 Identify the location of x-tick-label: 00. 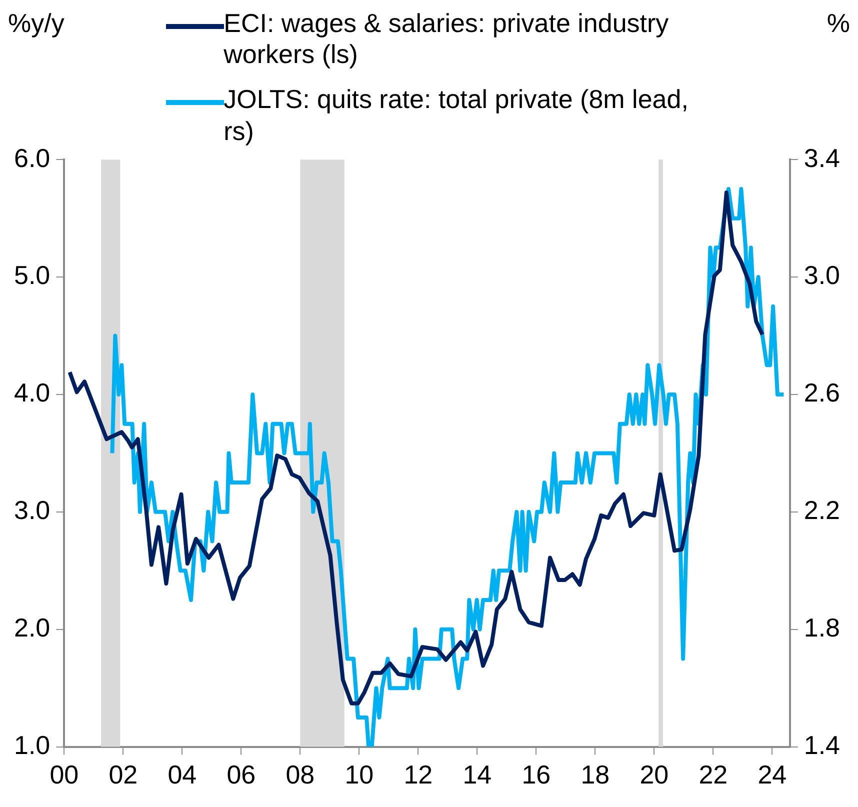
(64, 775).